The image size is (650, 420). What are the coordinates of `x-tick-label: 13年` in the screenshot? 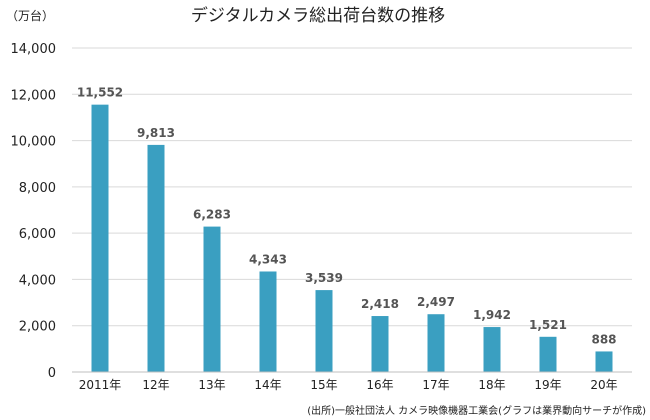 It's located at (211, 385).